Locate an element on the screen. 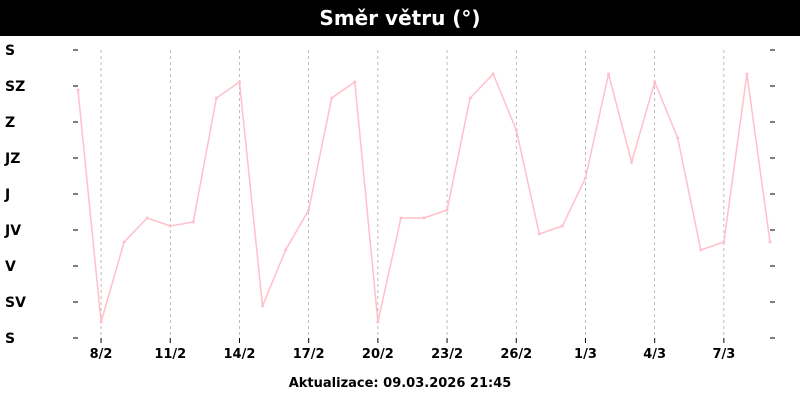 This screenshot has width=800, height=400. x-tick-label: 23/2 is located at coordinates (447, 354).